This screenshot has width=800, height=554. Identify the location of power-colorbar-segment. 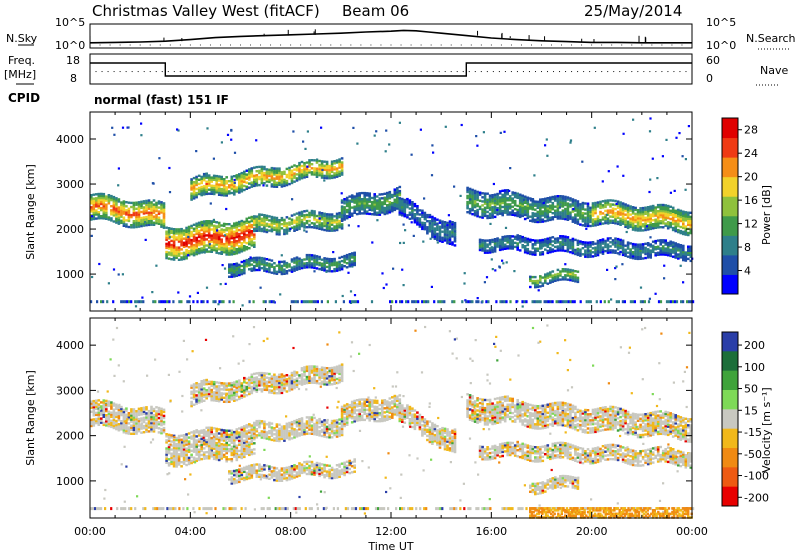
(730, 128).